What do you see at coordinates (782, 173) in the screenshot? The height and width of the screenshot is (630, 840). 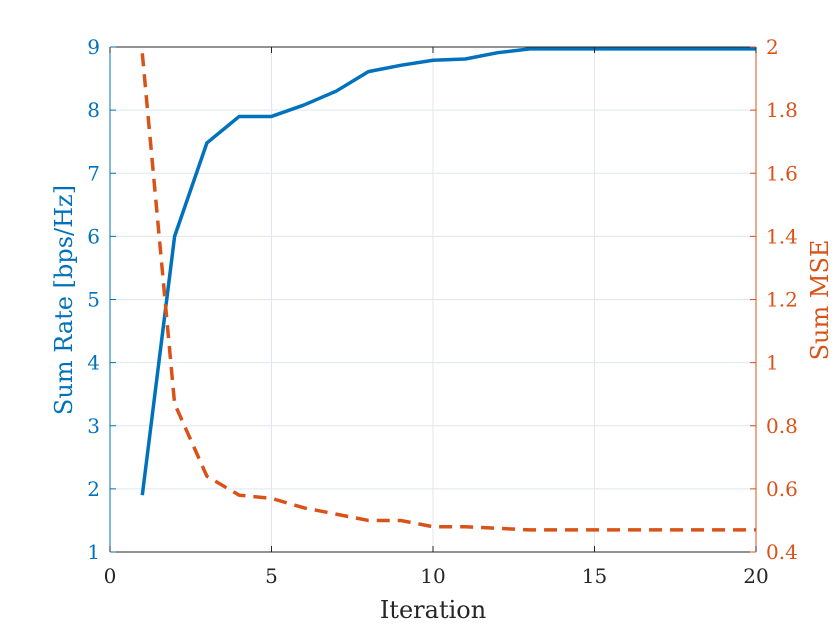 I see `right-y-tick-label: 1.6` at bounding box center [782, 173].